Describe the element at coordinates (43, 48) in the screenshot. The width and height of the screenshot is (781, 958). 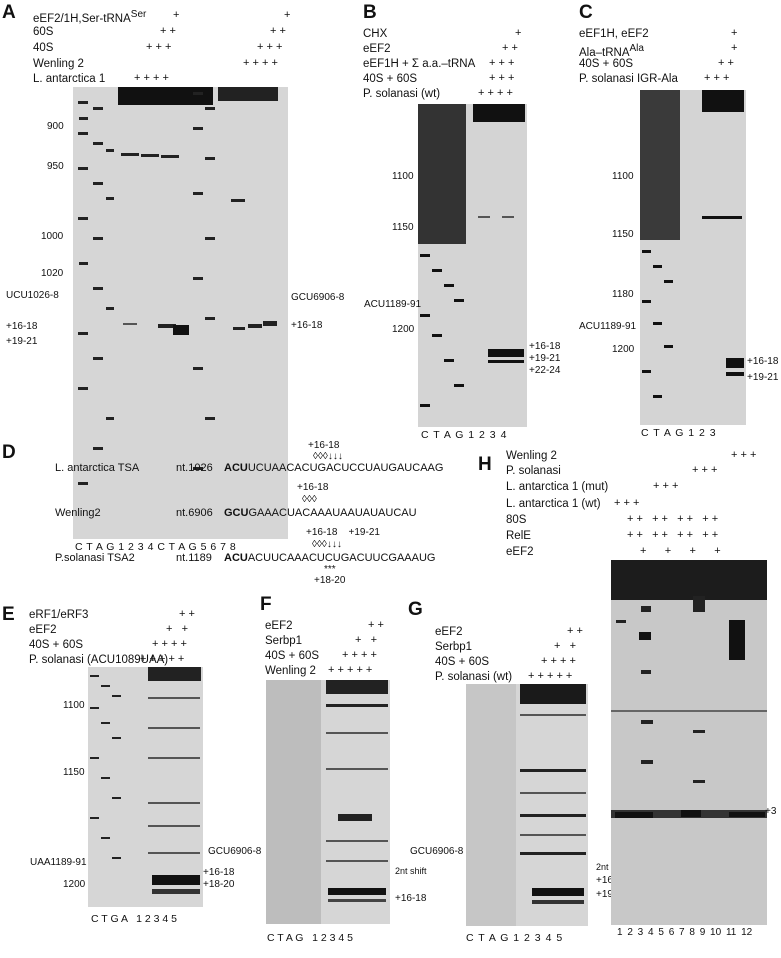
I see `a-condition-3: 40S` at that location.